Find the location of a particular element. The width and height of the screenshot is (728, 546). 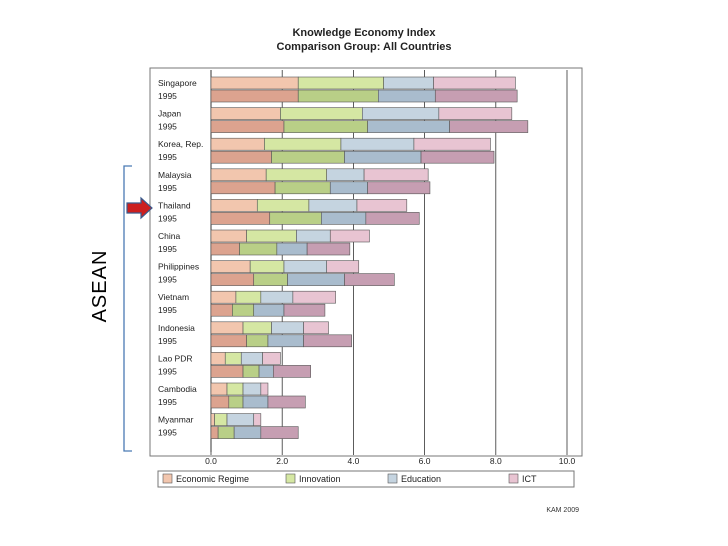

country-label: China is located at coordinates (169, 236).